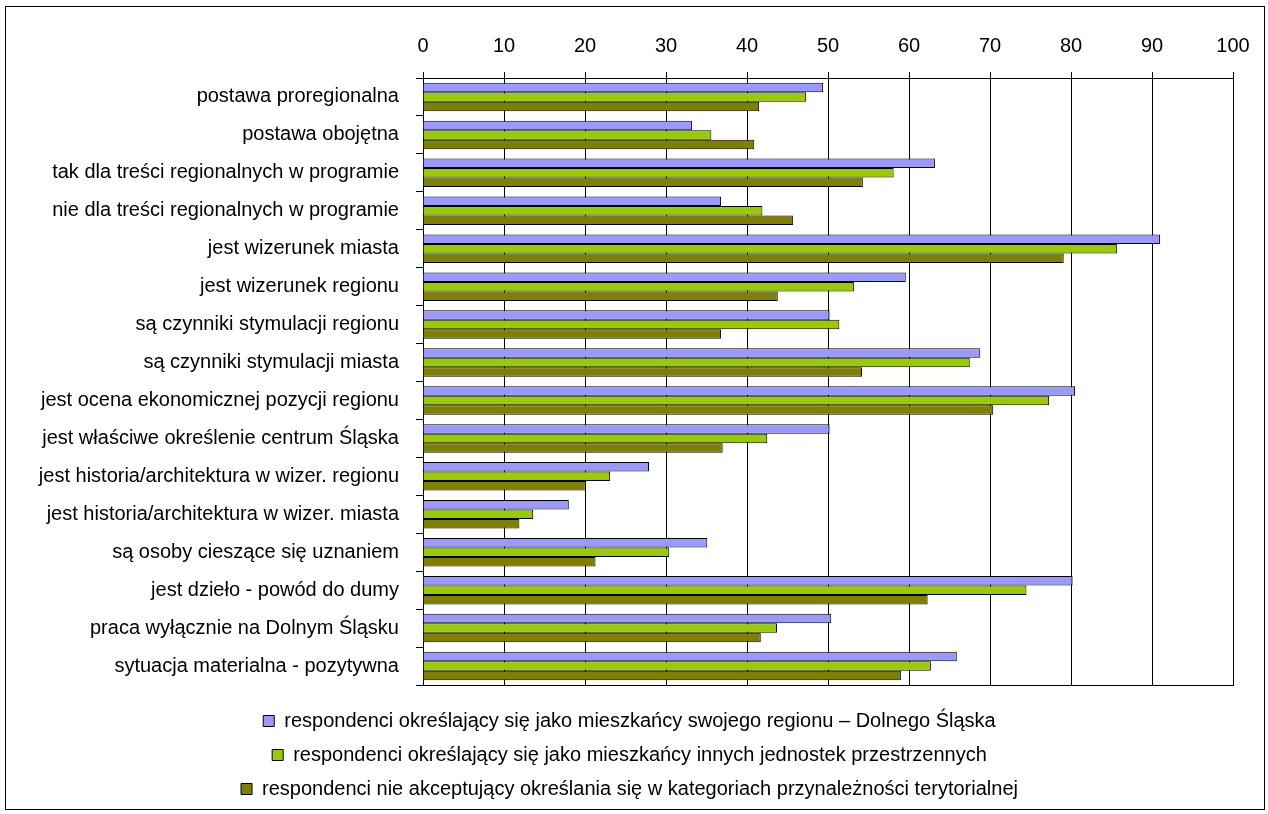 The height and width of the screenshot is (814, 1268). Describe the element at coordinates (640, 719) in the screenshot. I see `legend-label: respondenci określający się jako mieszkańcy swojego regionu – Dolnego Śląska` at that location.